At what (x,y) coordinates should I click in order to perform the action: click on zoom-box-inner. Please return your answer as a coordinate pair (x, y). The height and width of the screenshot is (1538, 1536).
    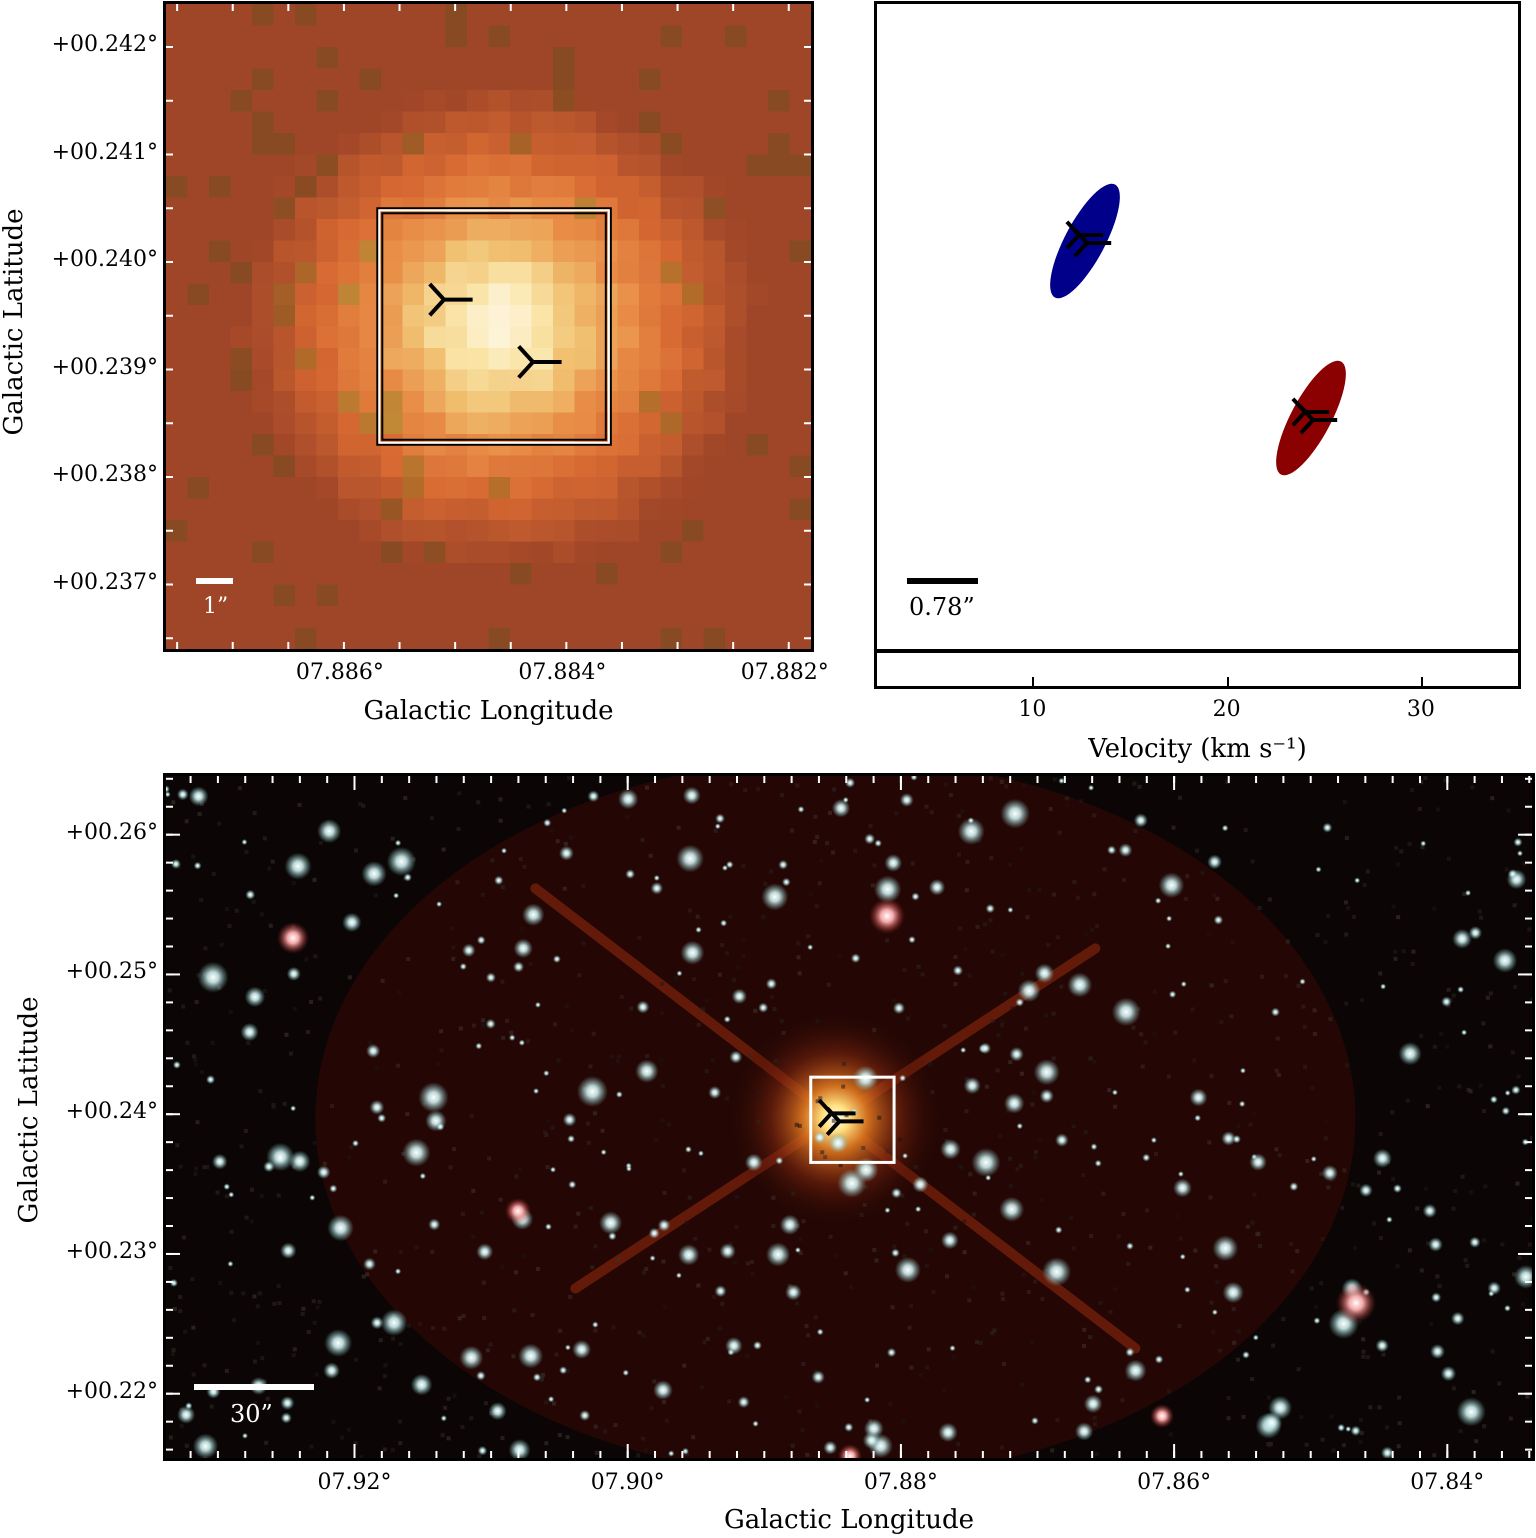
    Looking at the image, I should click on (494, 326).